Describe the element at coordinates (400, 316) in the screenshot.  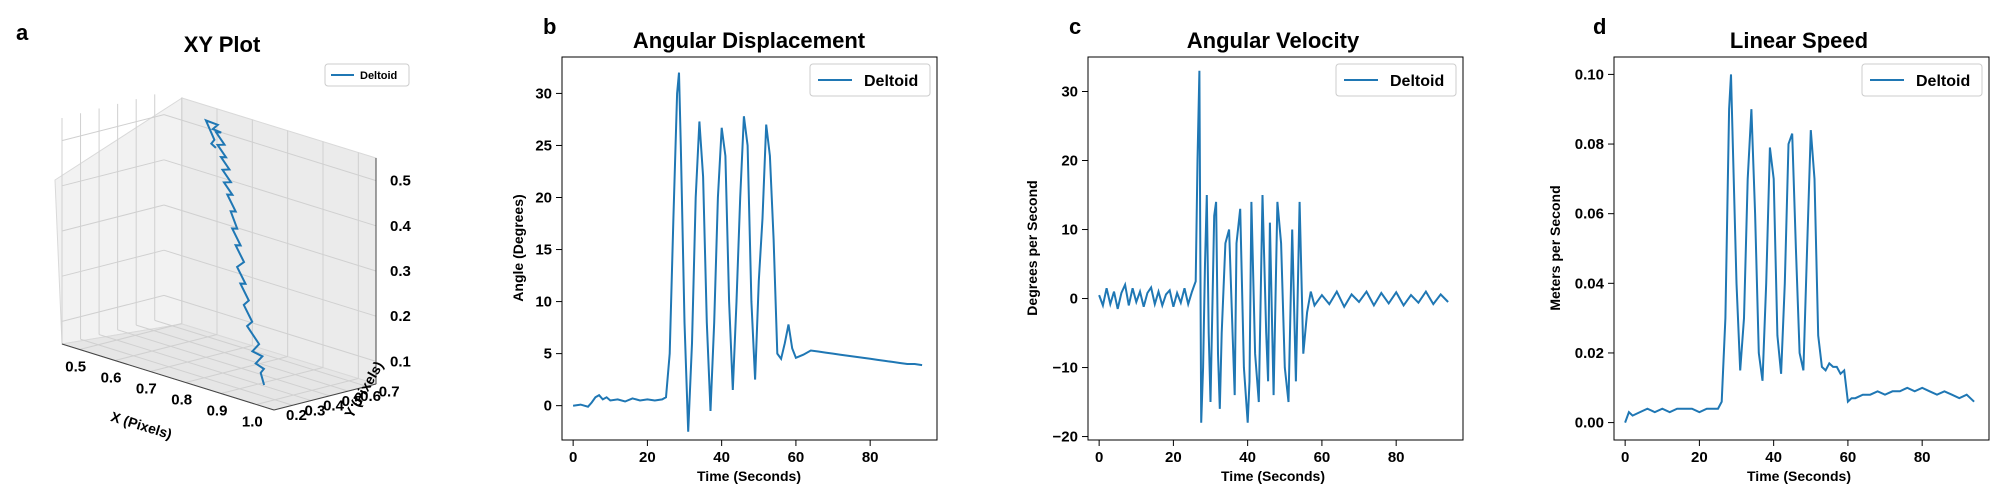
I see `z-tick-label-3d: 0.2` at that location.